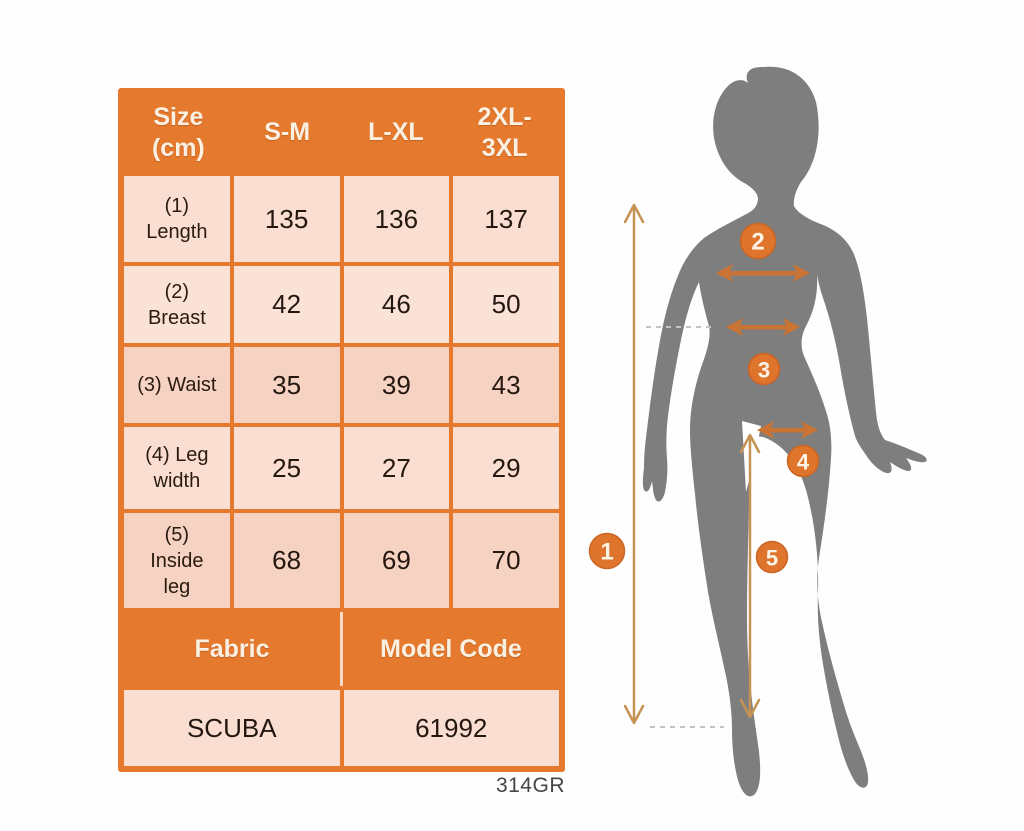  I want to click on leg-width-arrow, so click(787, 430).